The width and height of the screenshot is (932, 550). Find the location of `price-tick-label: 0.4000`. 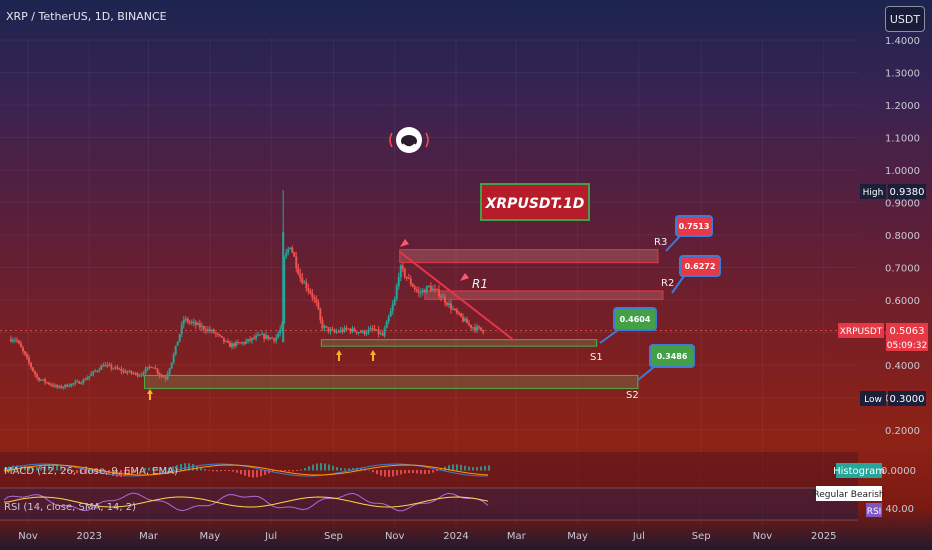

price-tick-label: 0.4000 is located at coordinates (902, 366).